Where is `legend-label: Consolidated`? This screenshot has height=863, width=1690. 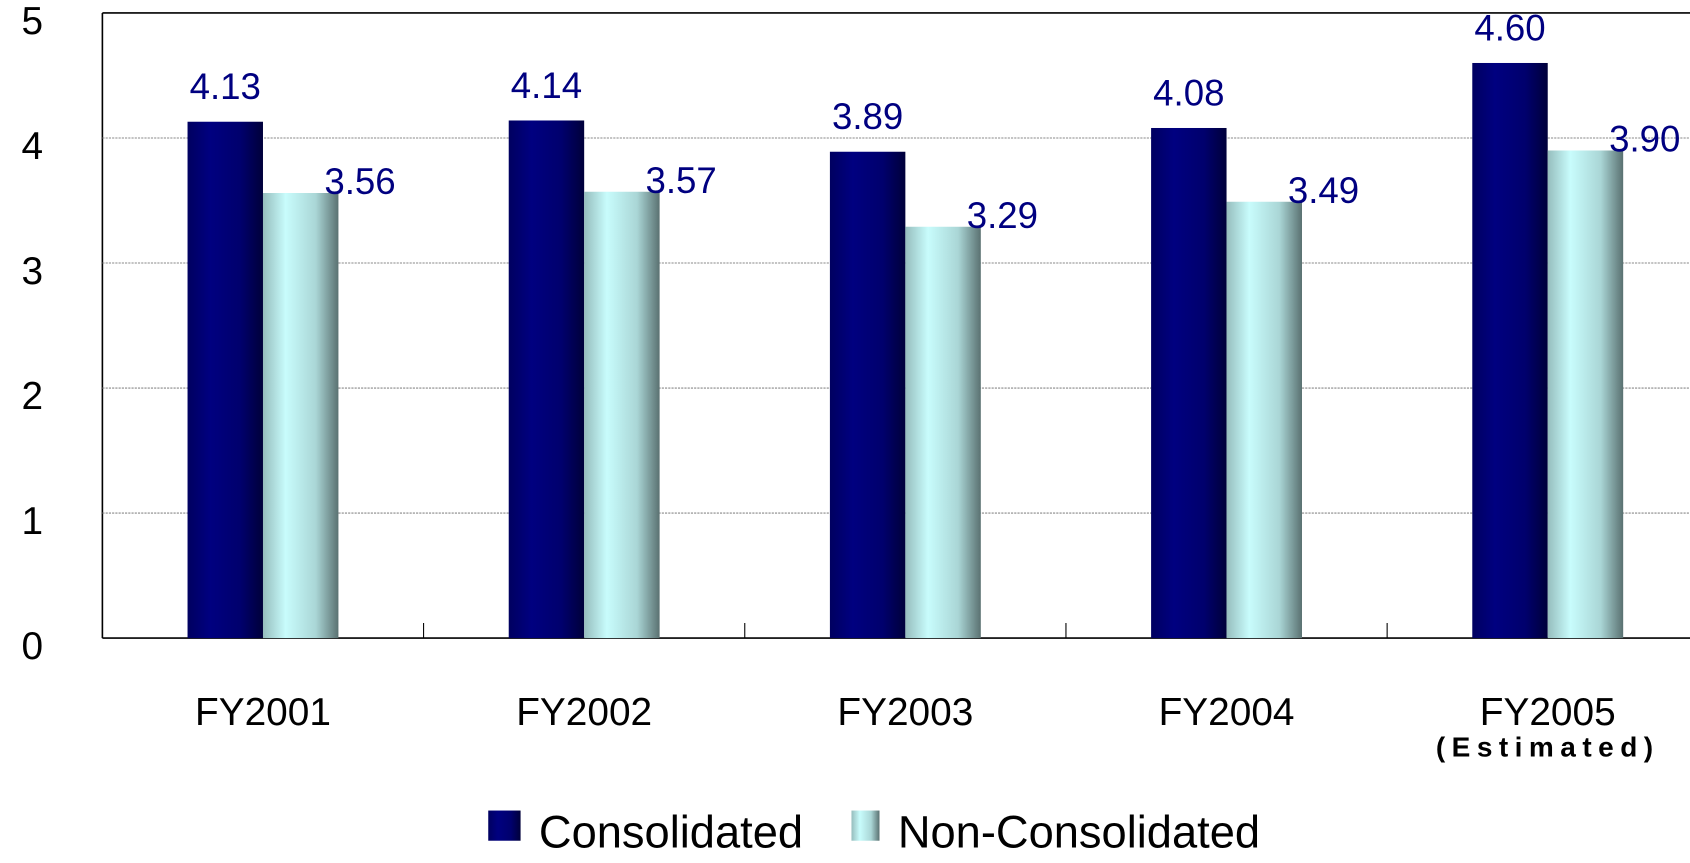 legend-label: Consolidated is located at coordinates (671, 831).